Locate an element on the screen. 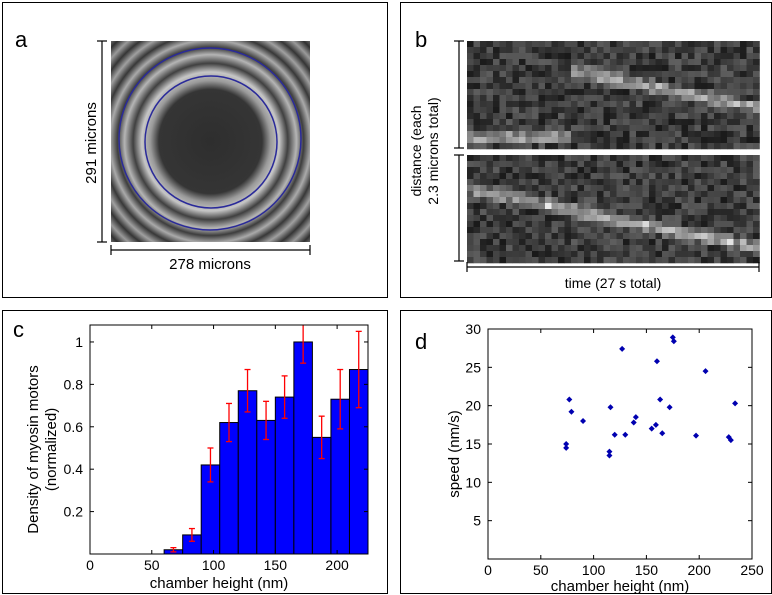  outer-ring is located at coordinates (210, 139).